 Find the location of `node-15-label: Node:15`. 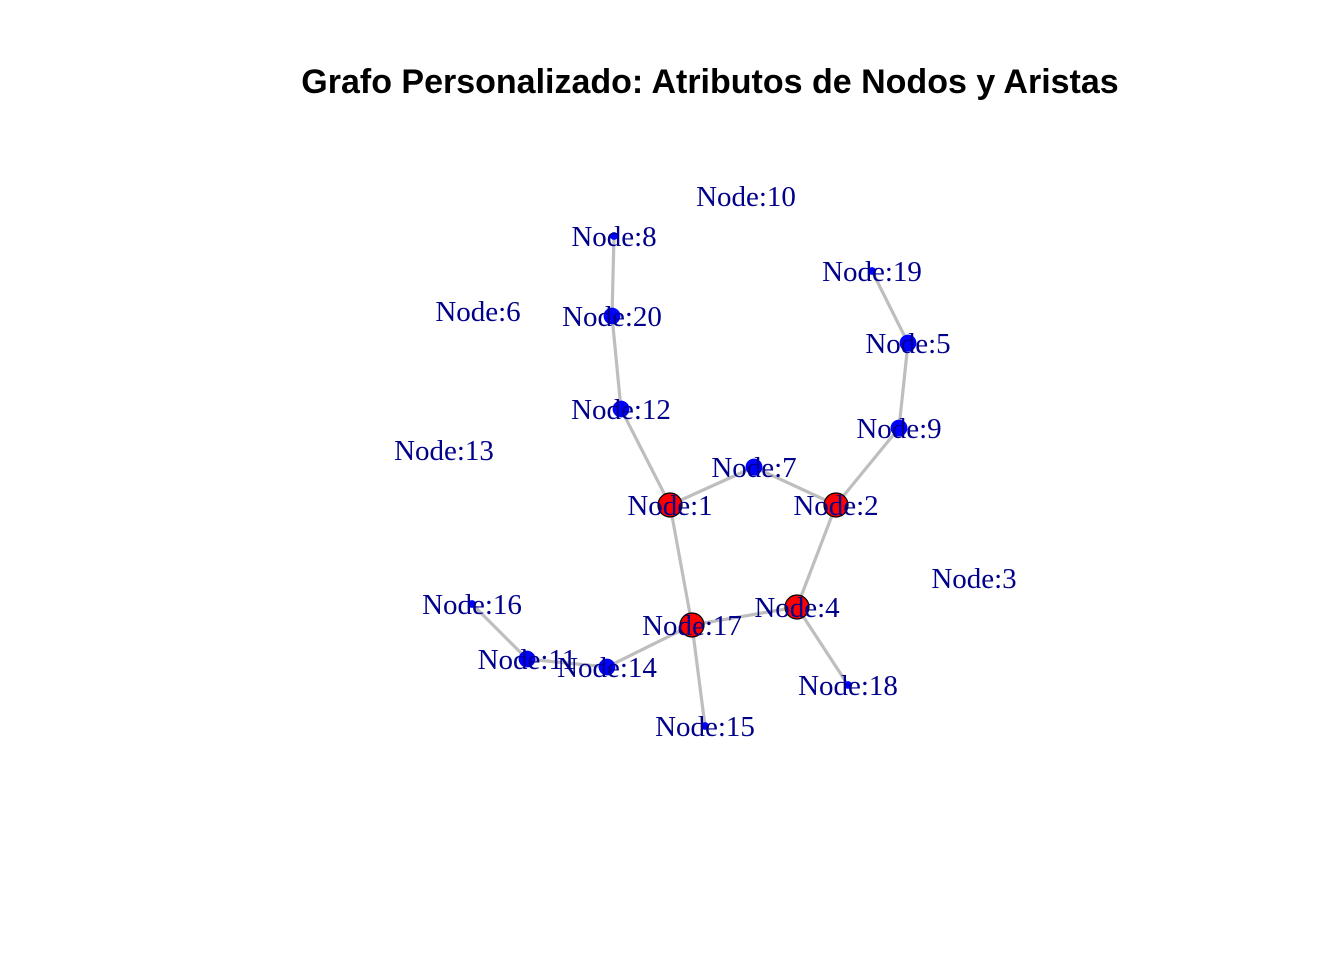

node-15-label: Node:15 is located at coordinates (705, 727).